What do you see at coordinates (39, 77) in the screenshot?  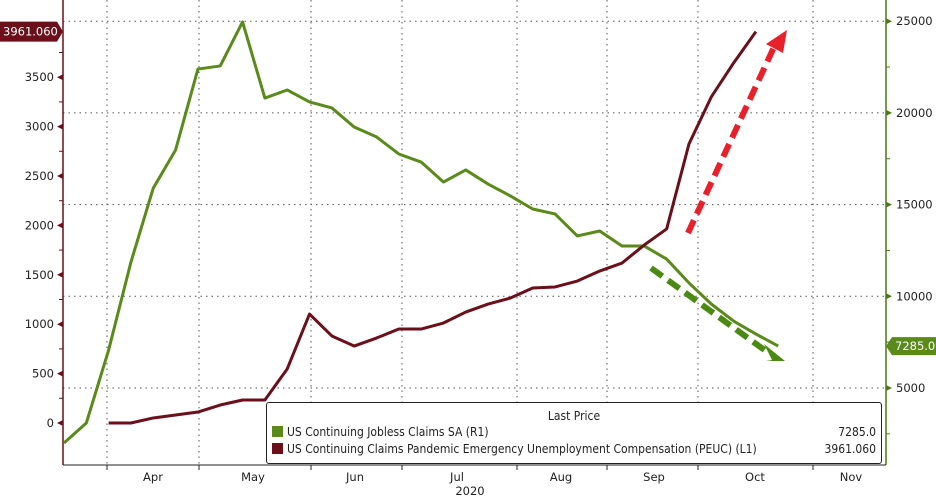 I see `left-axis-tick-label: 3500` at bounding box center [39, 77].